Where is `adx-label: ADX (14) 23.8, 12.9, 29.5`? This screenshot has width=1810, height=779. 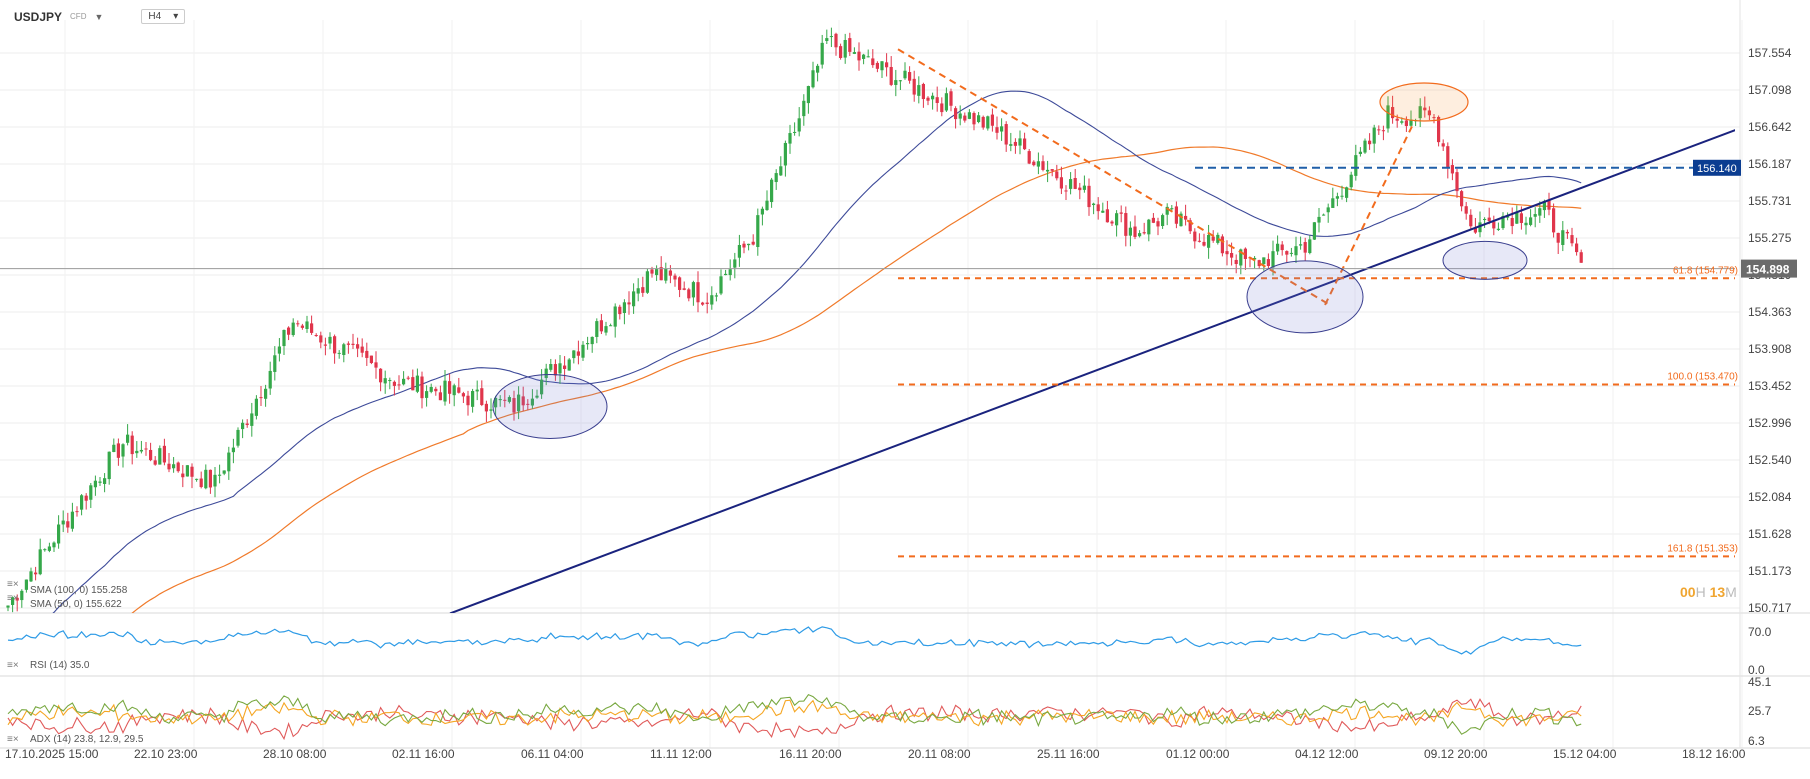 adx-label: ADX (14) 23.8, 12.9, 29.5 is located at coordinates (87, 739).